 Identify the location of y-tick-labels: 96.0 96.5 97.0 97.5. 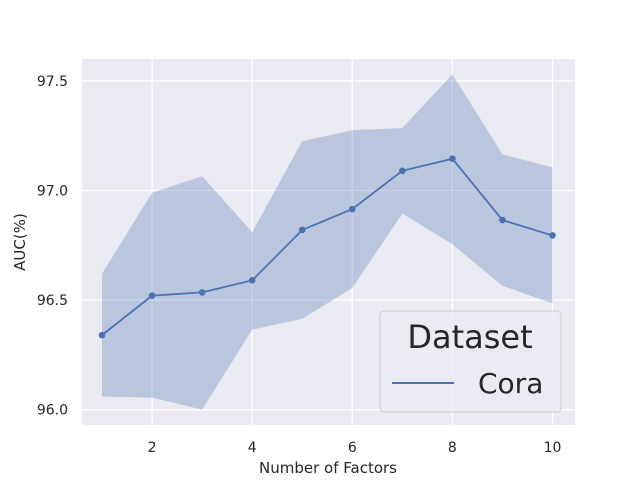
(52, 246).